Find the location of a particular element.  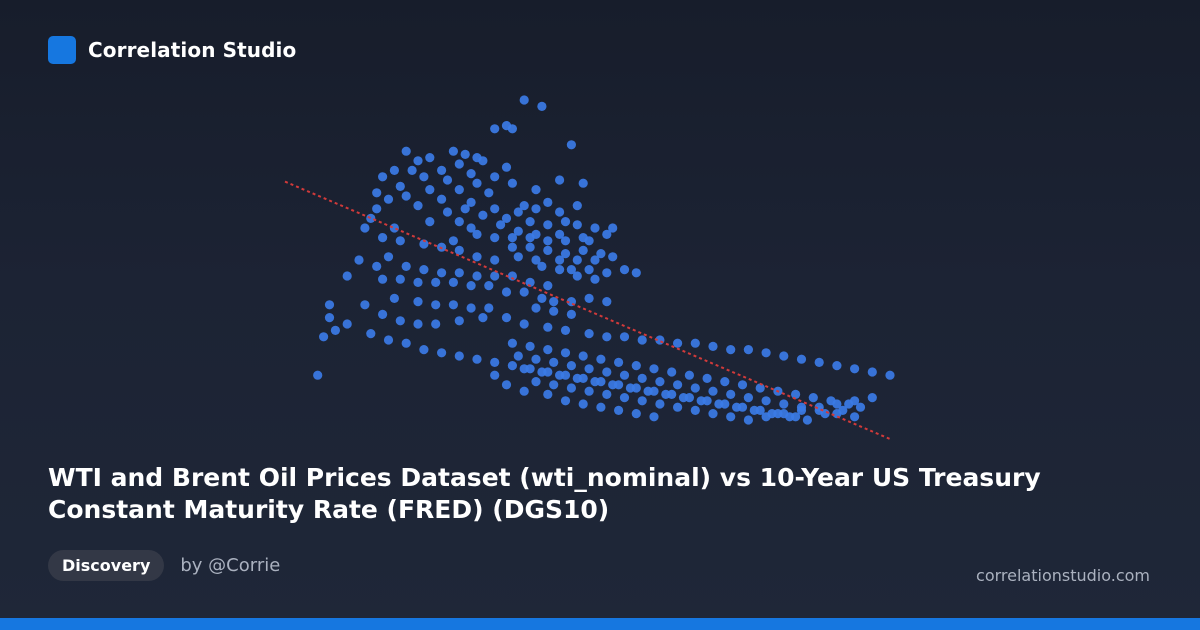

accent-bar is located at coordinates (600, 624).